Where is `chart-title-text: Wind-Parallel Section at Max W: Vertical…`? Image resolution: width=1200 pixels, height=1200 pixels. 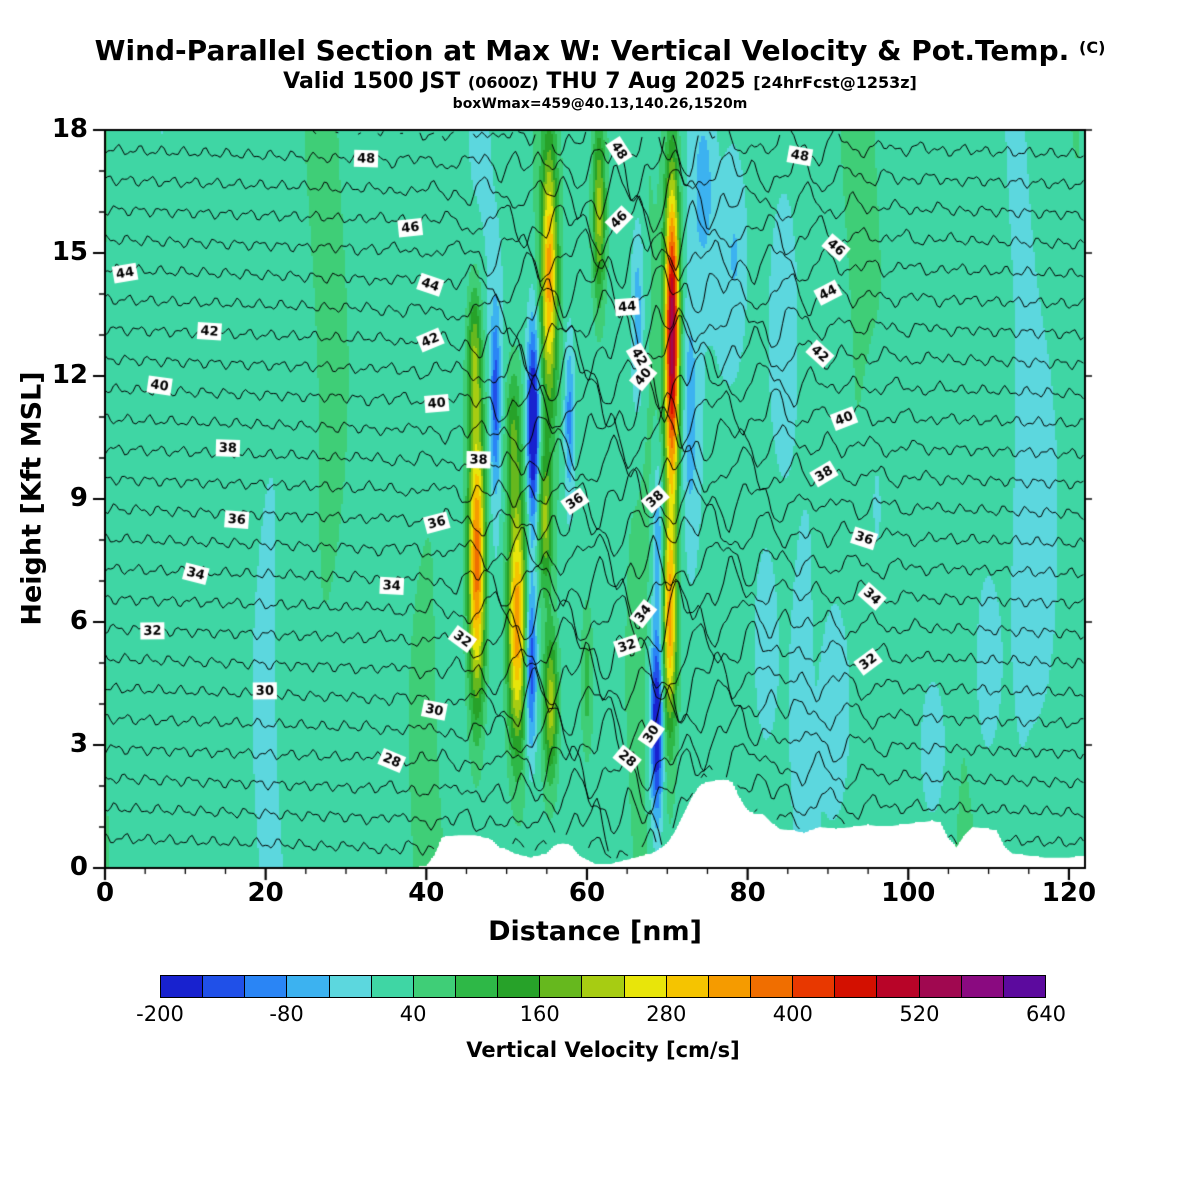
chart-title-text: Wind-Parallel Section at Max W: Vertical… is located at coordinates (582, 50).